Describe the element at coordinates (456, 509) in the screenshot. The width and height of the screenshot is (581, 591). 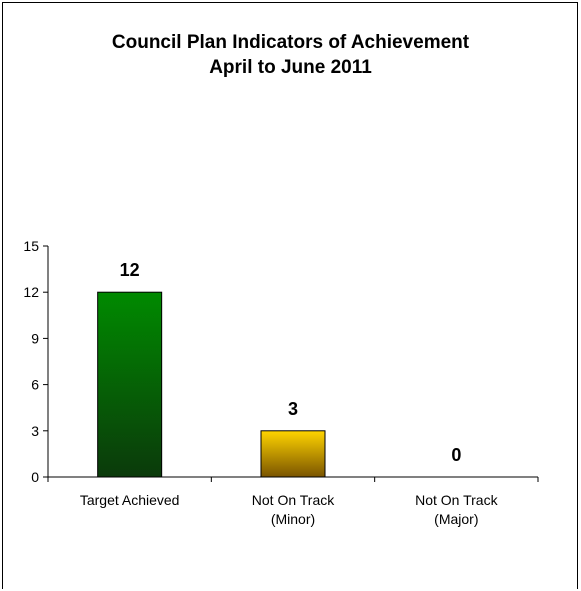
I see `category-label: Not On Track (Major)` at that location.